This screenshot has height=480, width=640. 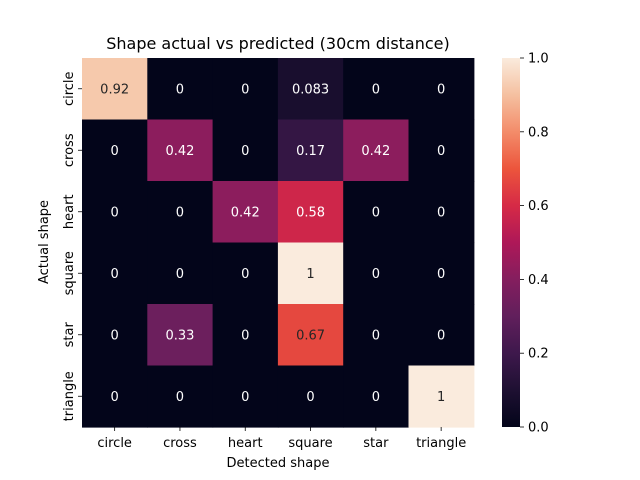 What do you see at coordinates (69, 88) in the screenshot?
I see `y-tick-label: circle` at bounding box center [69, 88].